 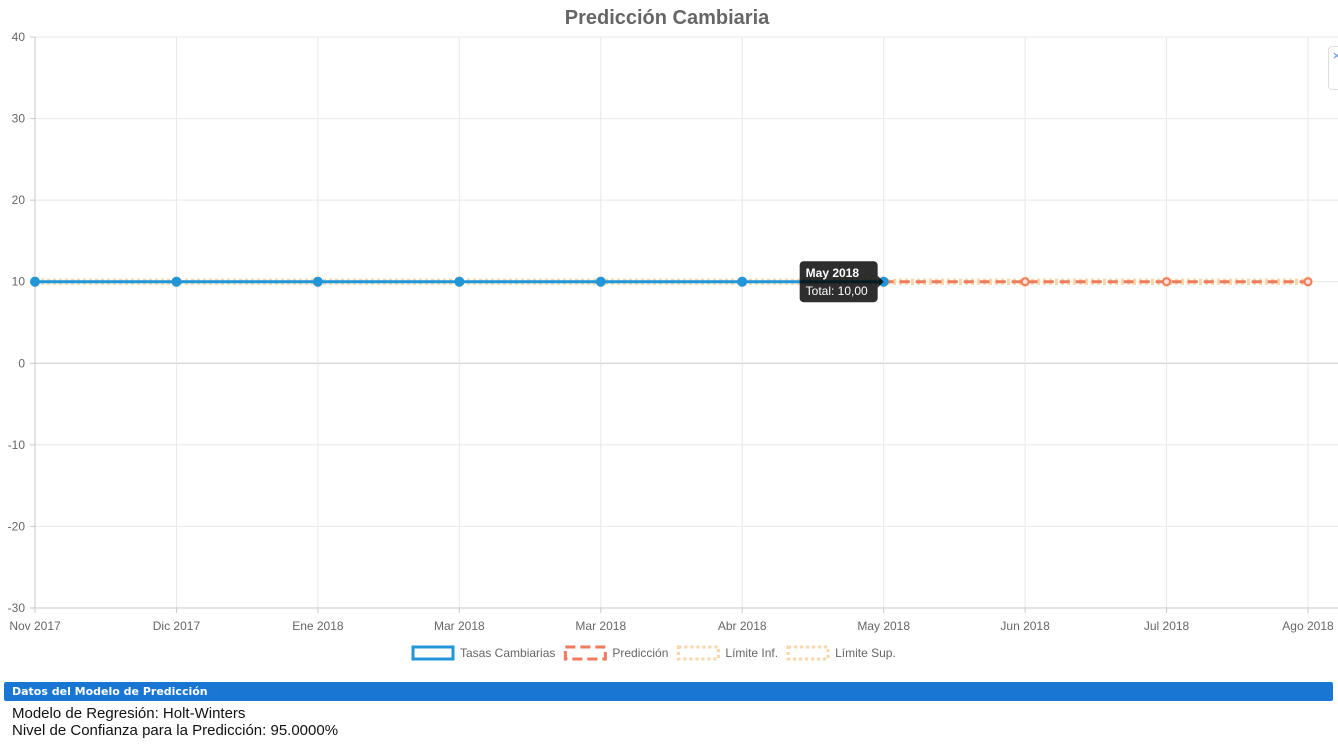 I want to click on legend-label: Límite Sup., so click(x=865, y=653).